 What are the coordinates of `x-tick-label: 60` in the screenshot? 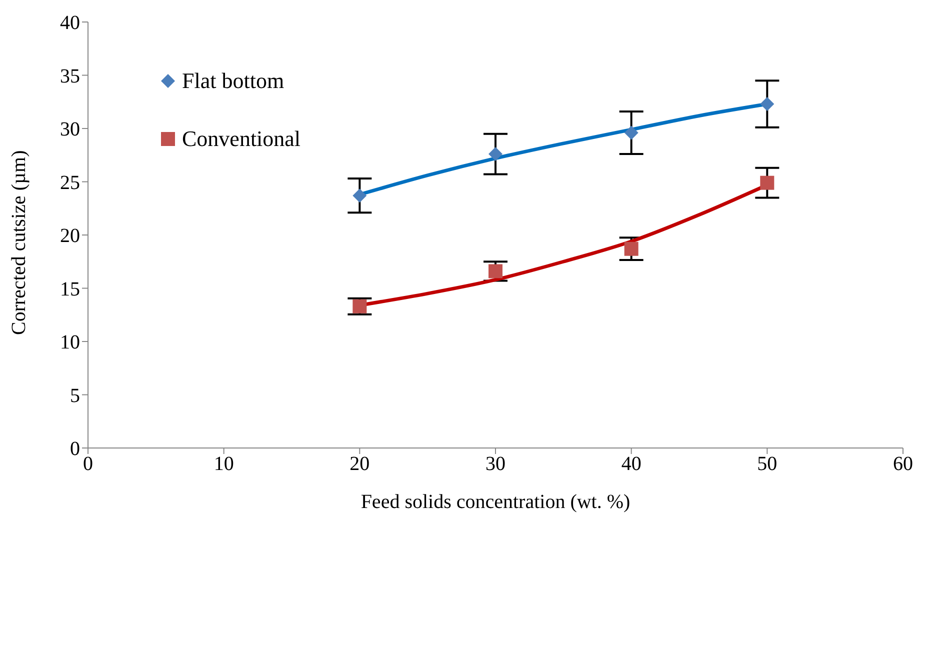 It's located at (903, 464).